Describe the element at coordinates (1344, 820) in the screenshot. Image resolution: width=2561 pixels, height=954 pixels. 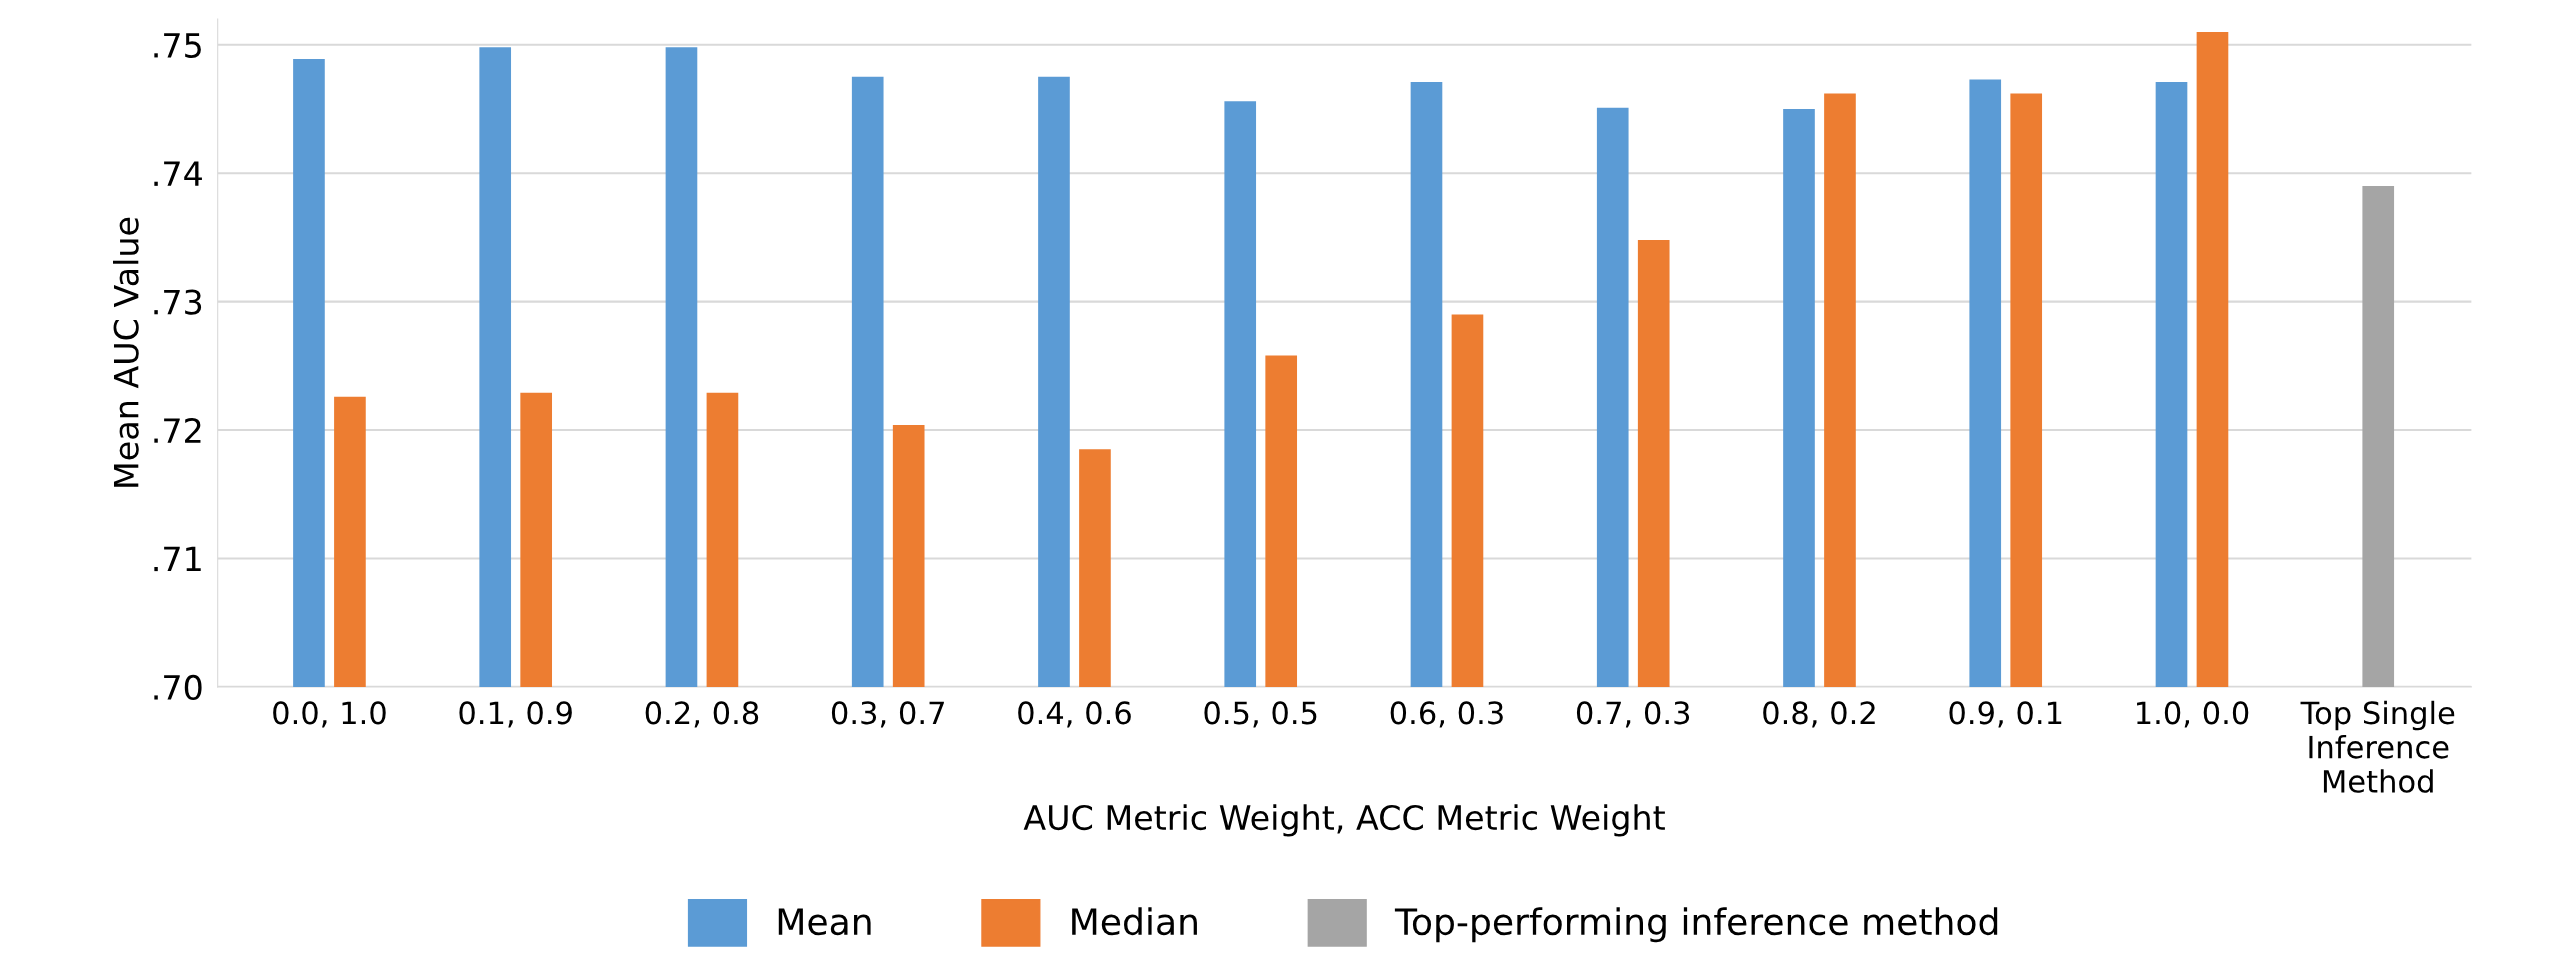
I see `x-axis-title: AUC Metric Weight, ACC Metric Weight` at that location.